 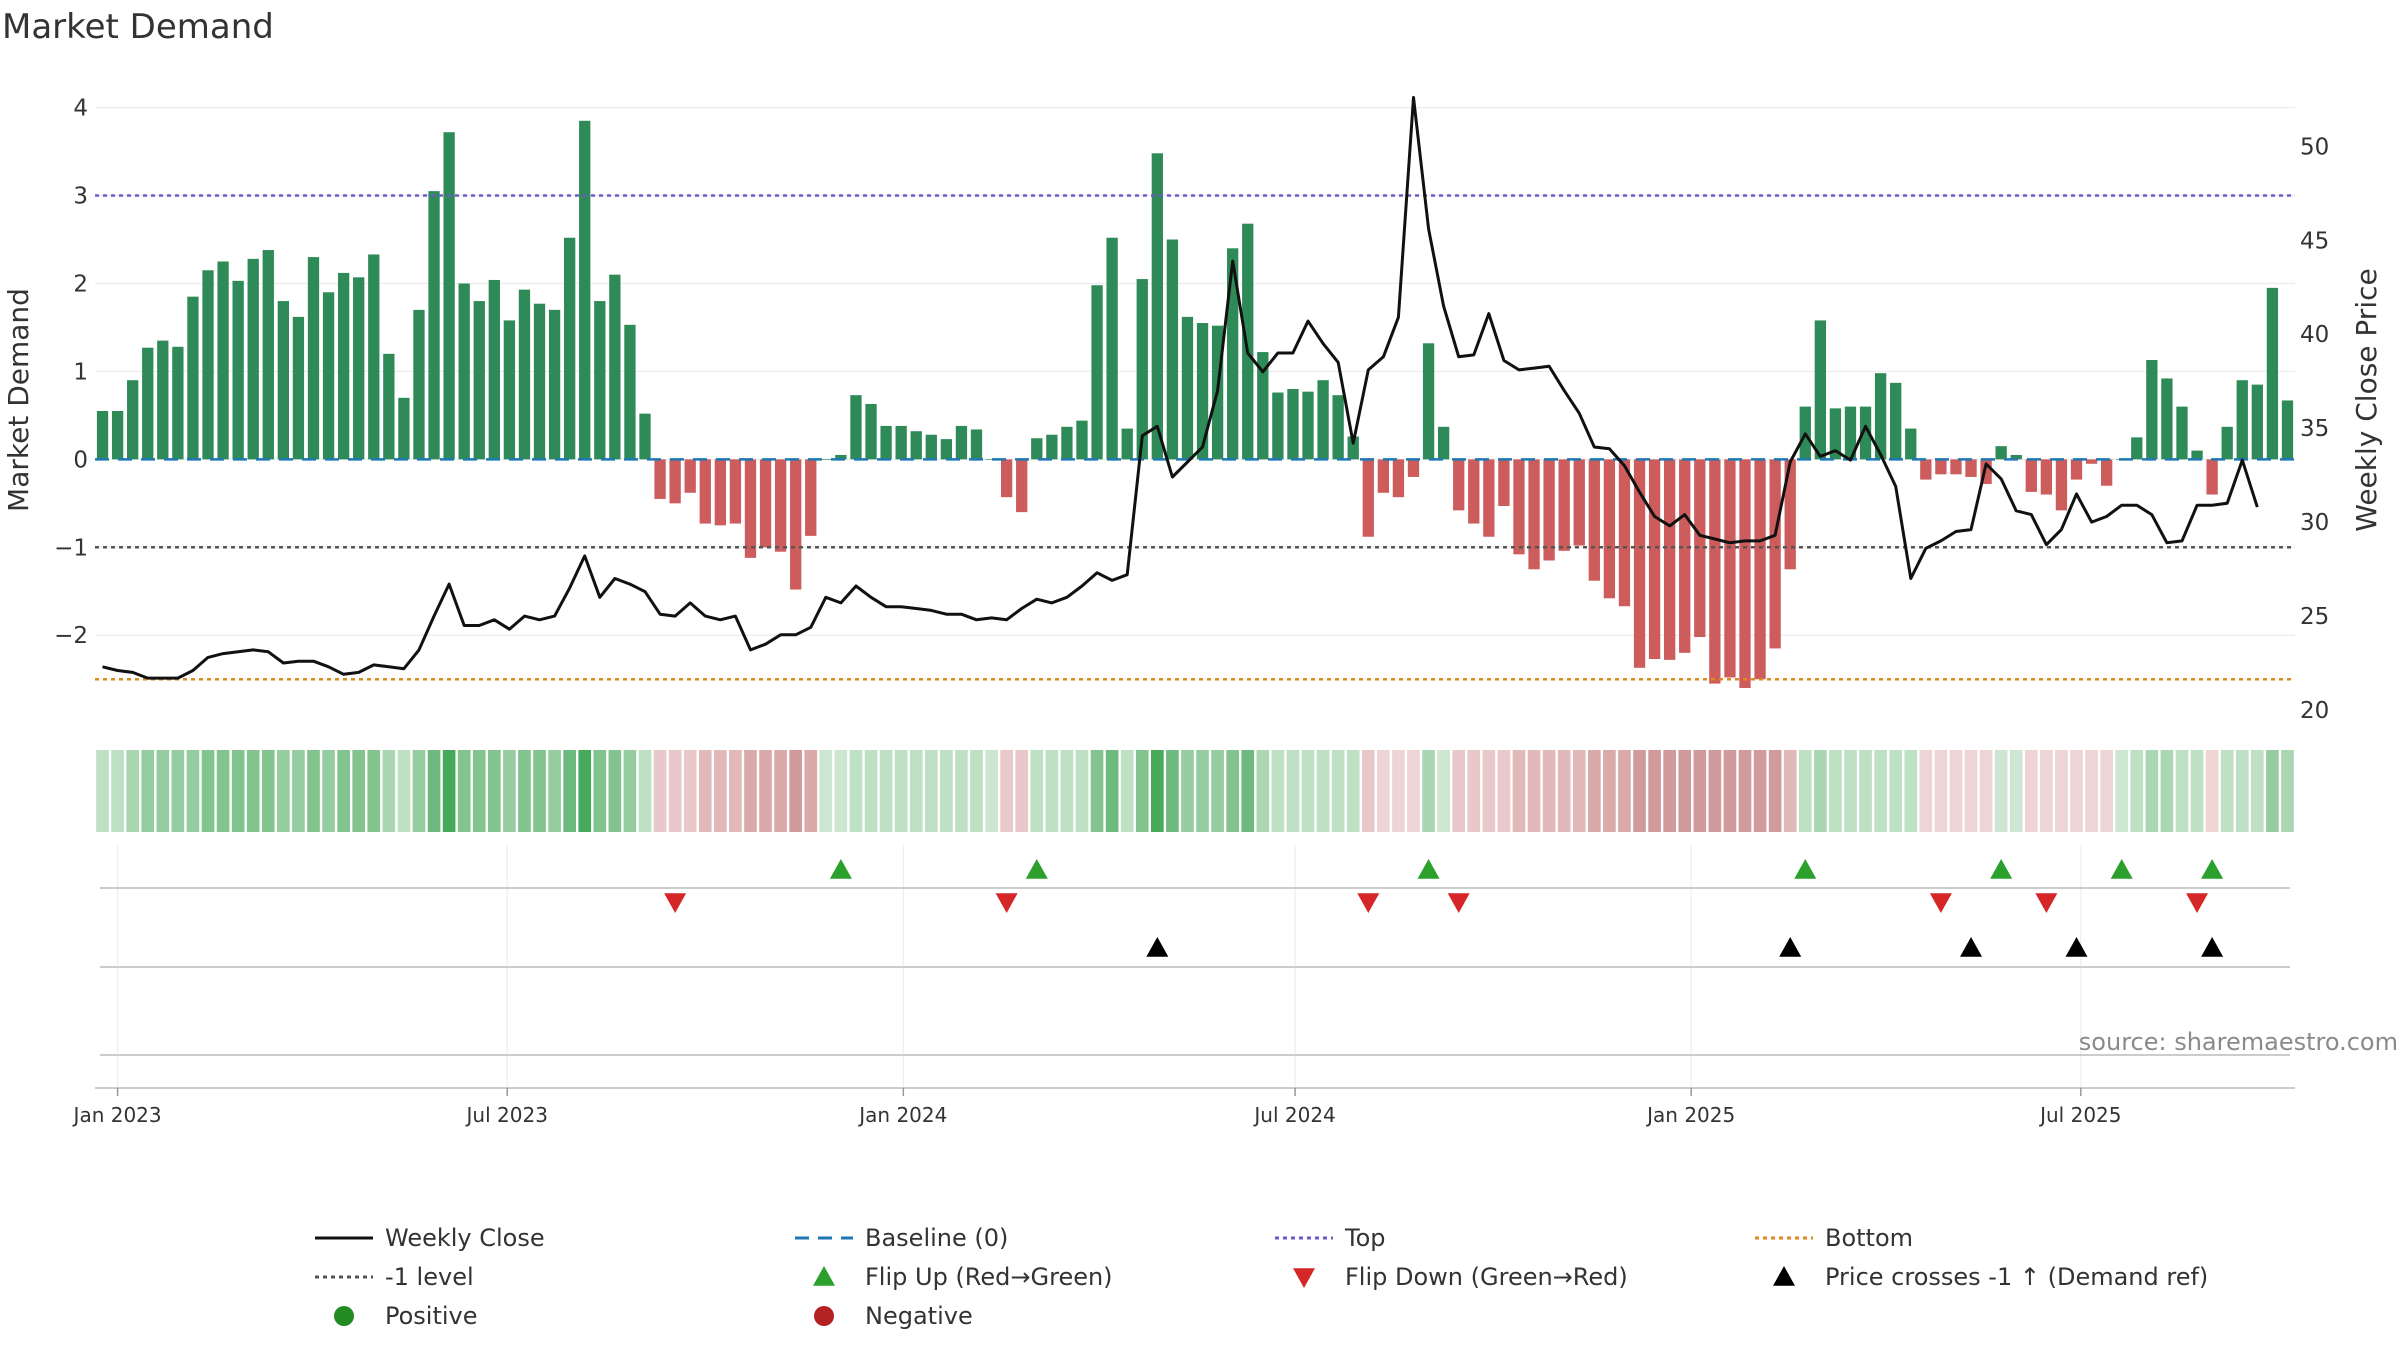 I want to click on legend-item: Top, so click(x=1330, y=1238).